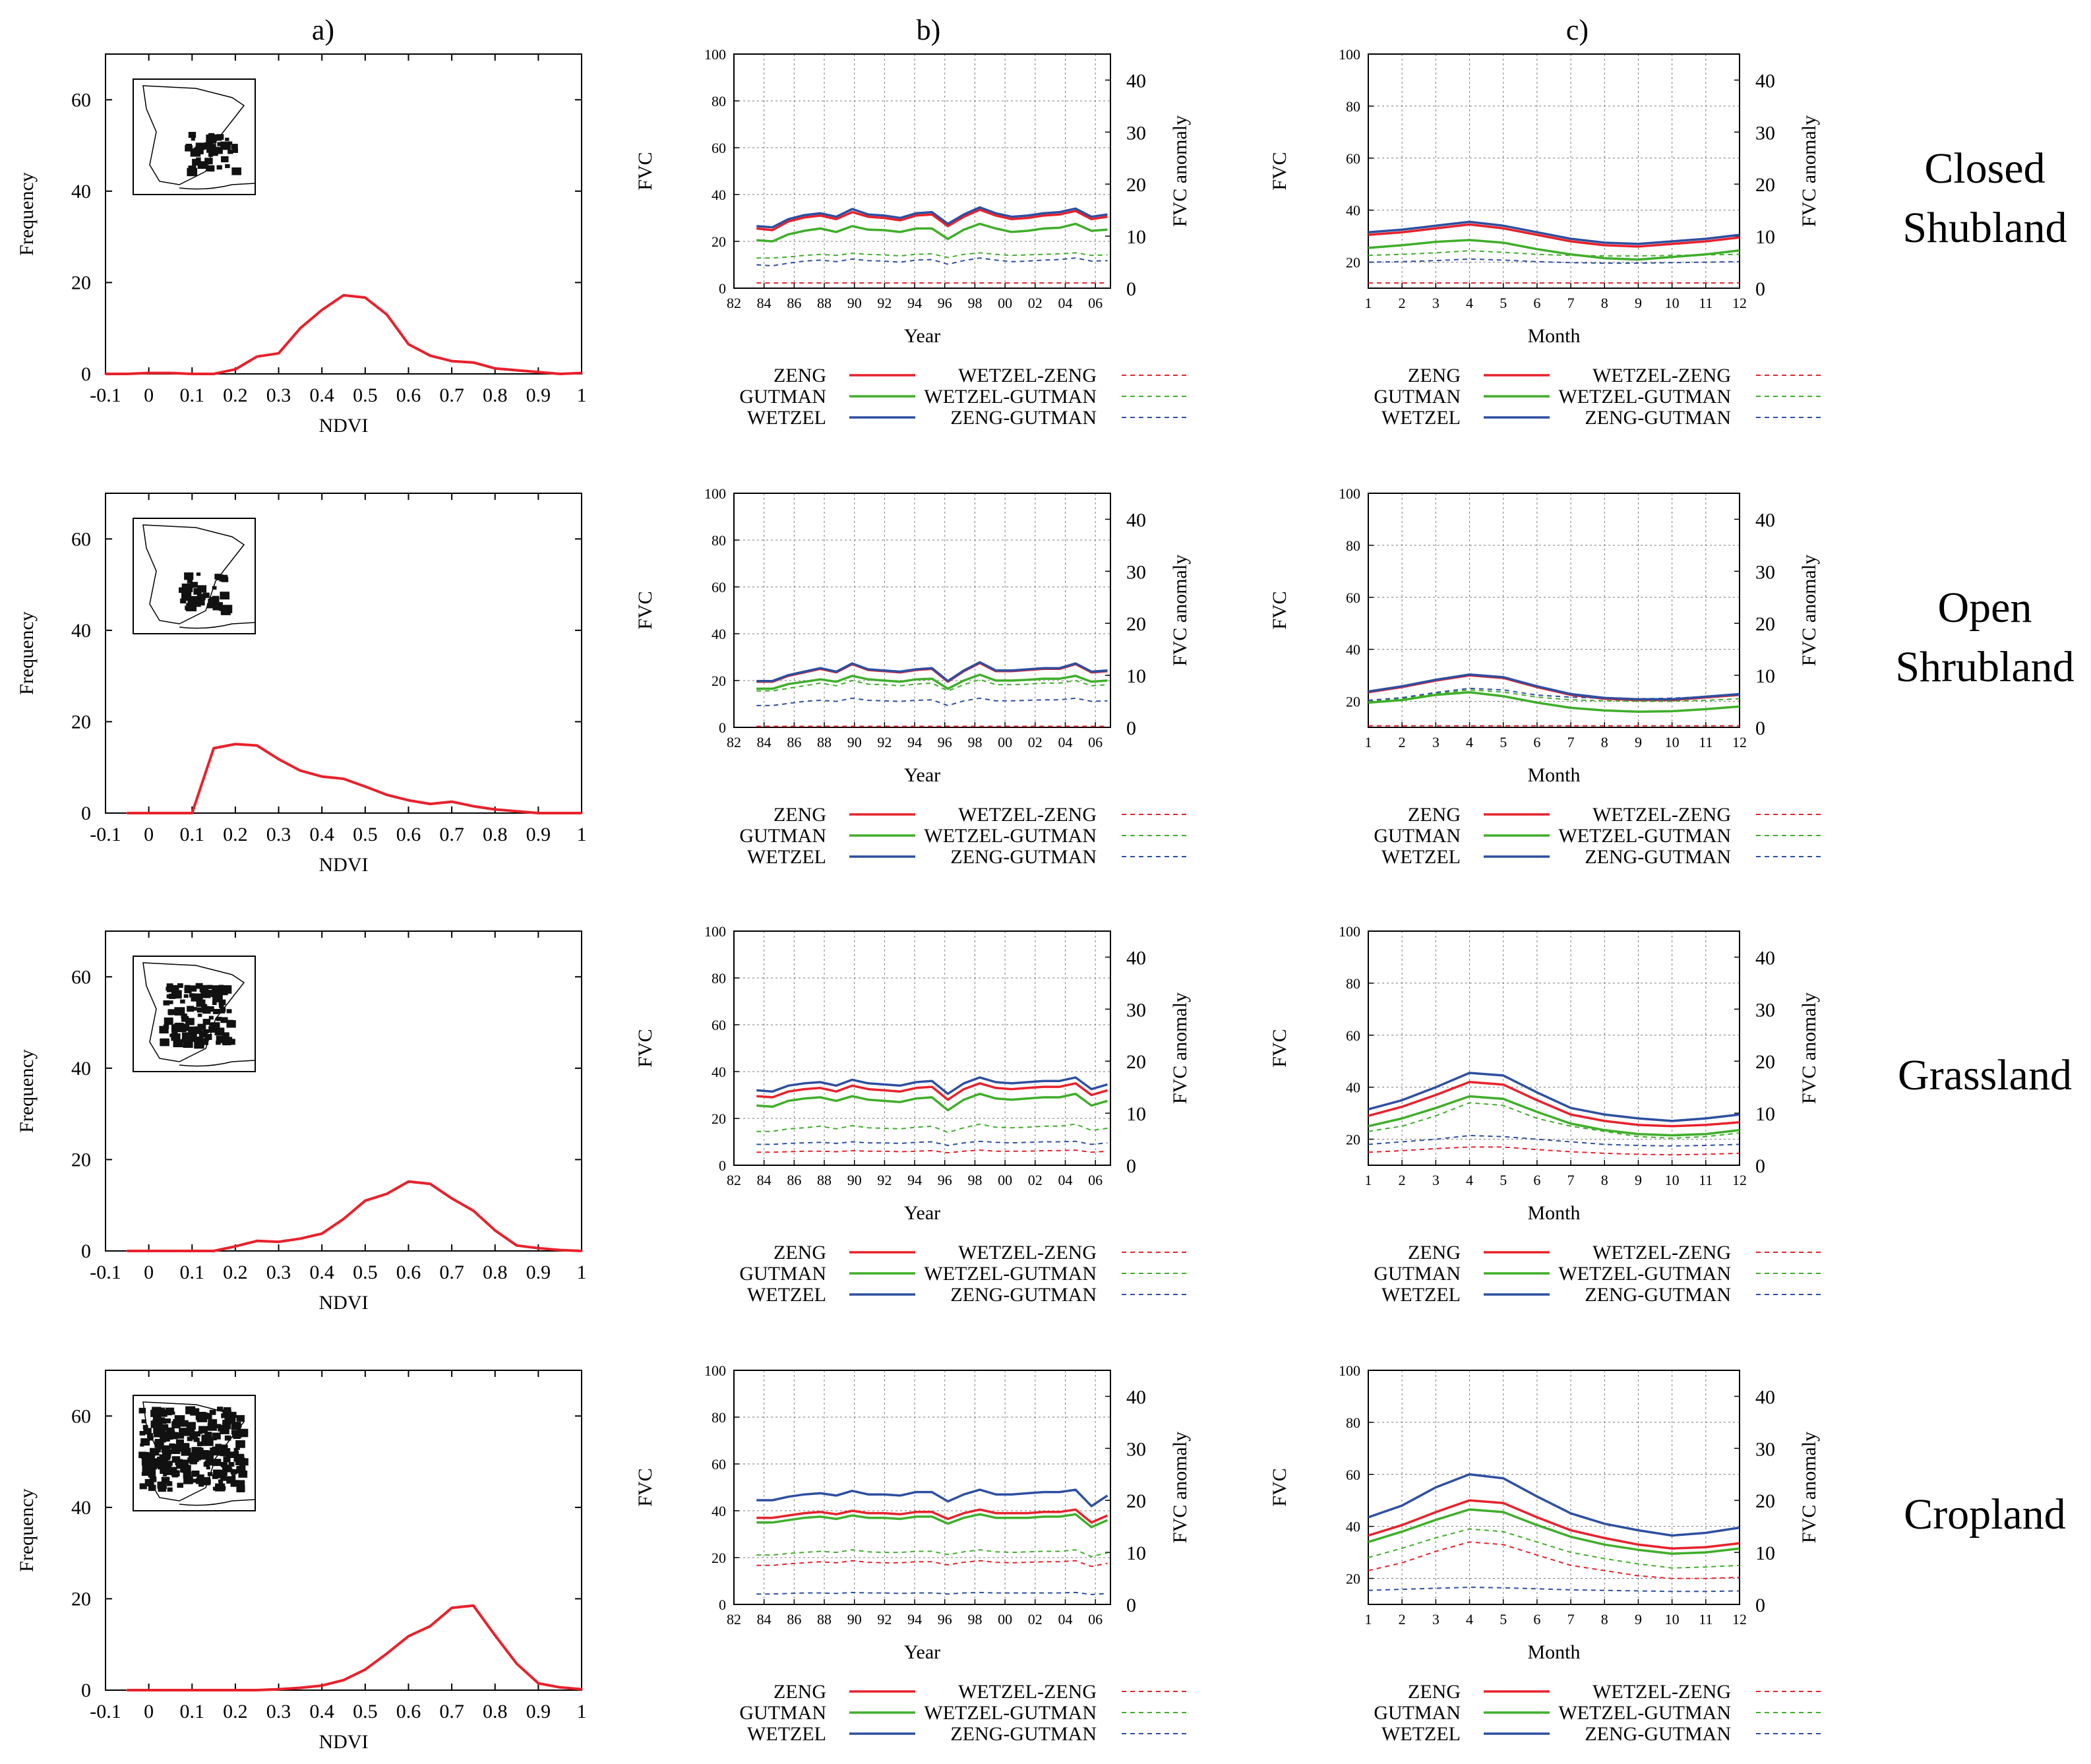 Image resolution: width=2091 pixels, height=1764 pixels. I want to click on y2-axis-label: FVC anomaly, so click(1809, 610).